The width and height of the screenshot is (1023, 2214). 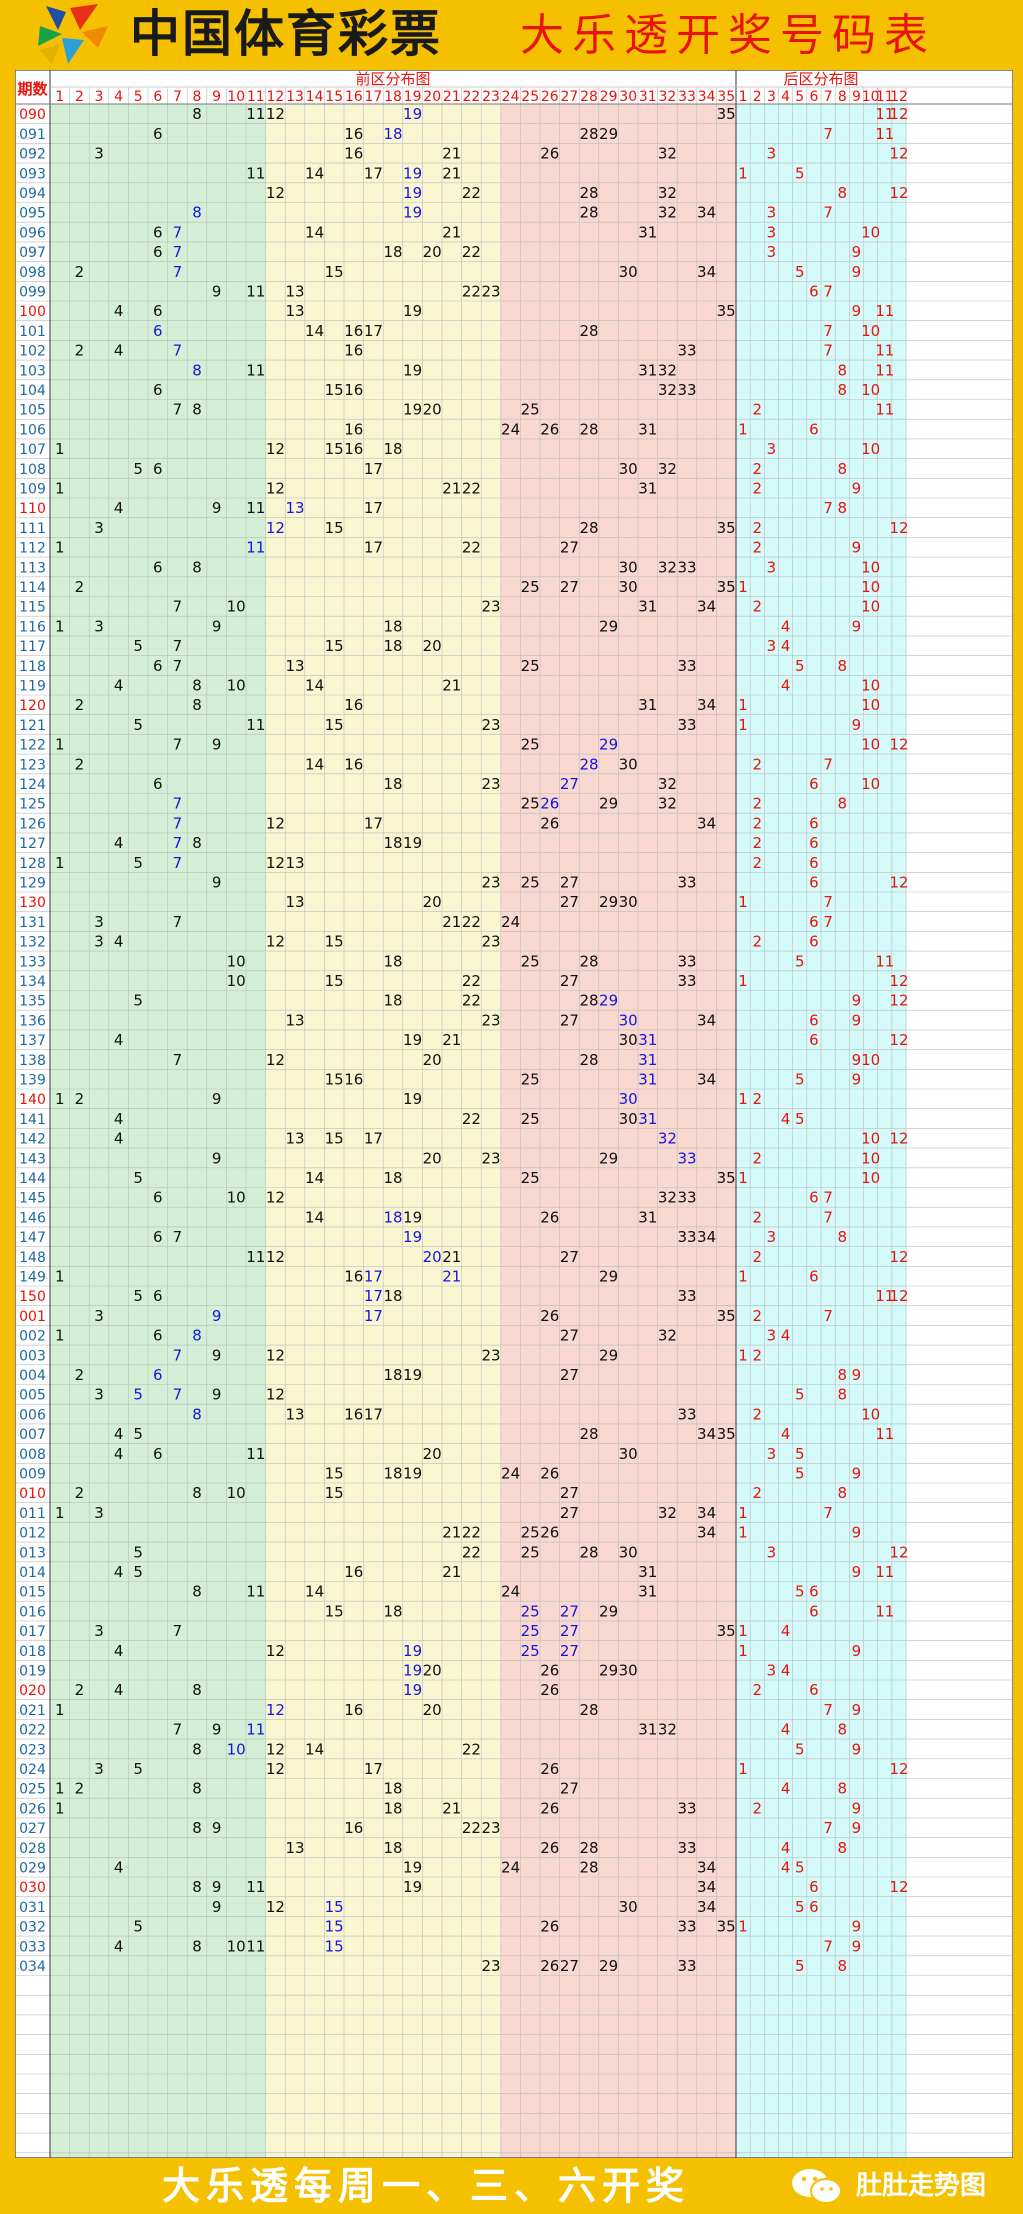 What do you see at coordinates (588, 1434) in the screenshot?
I see `front-ball: 28` at bounding box center [588, 1434].